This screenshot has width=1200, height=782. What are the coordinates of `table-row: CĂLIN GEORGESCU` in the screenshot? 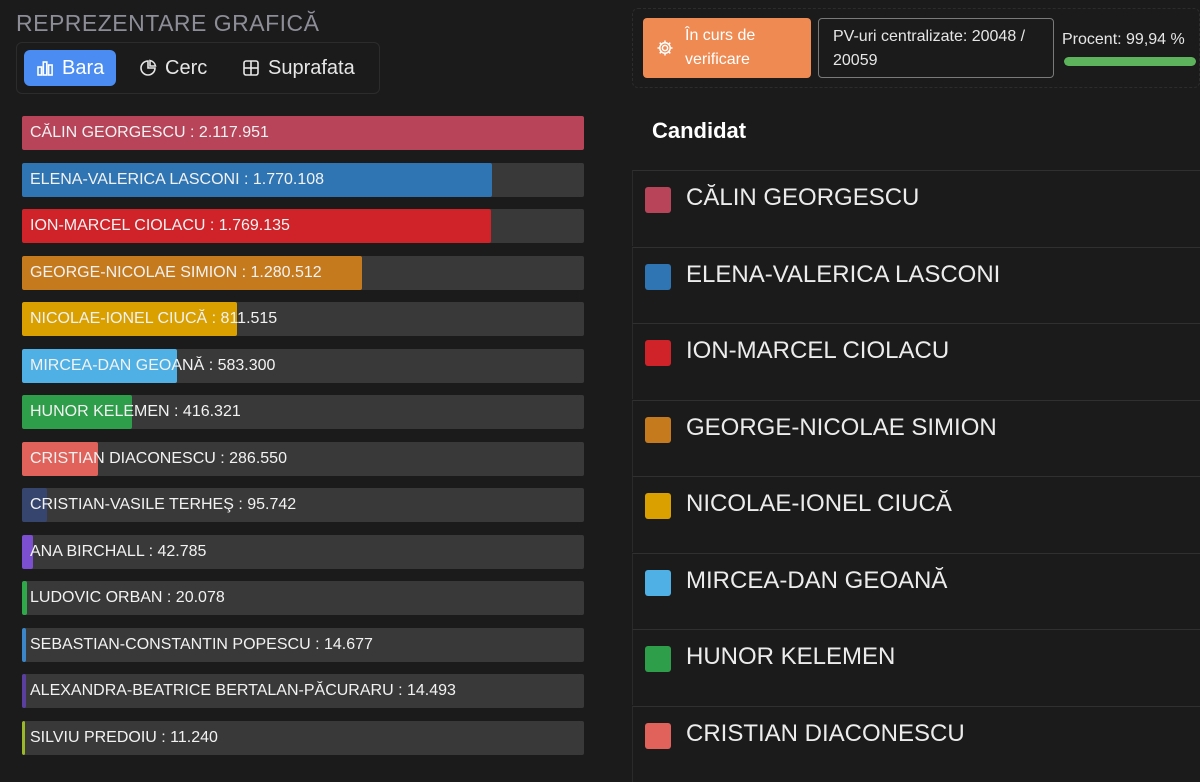 It's located at (916, 208).